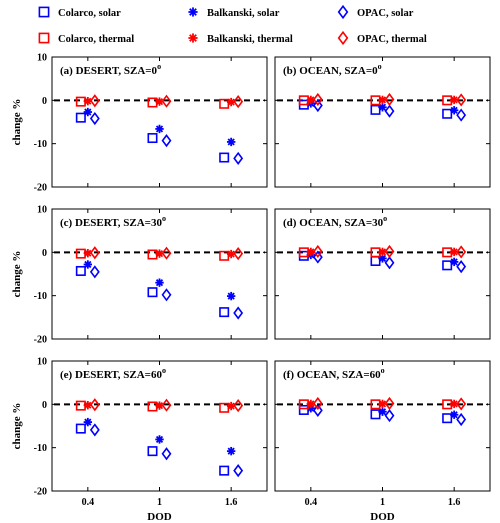 This screenshot has width=500, height=523. I want to click on panel: 10 0 -10 -20 (c) DESERT, SZA=30o change %, so click(139, 275).